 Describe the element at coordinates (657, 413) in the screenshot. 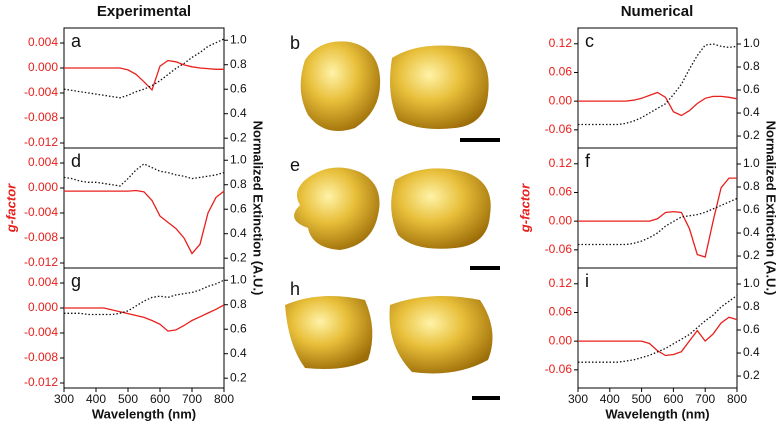

I see `x-axis-label: Wavelength (nm)` at that location.